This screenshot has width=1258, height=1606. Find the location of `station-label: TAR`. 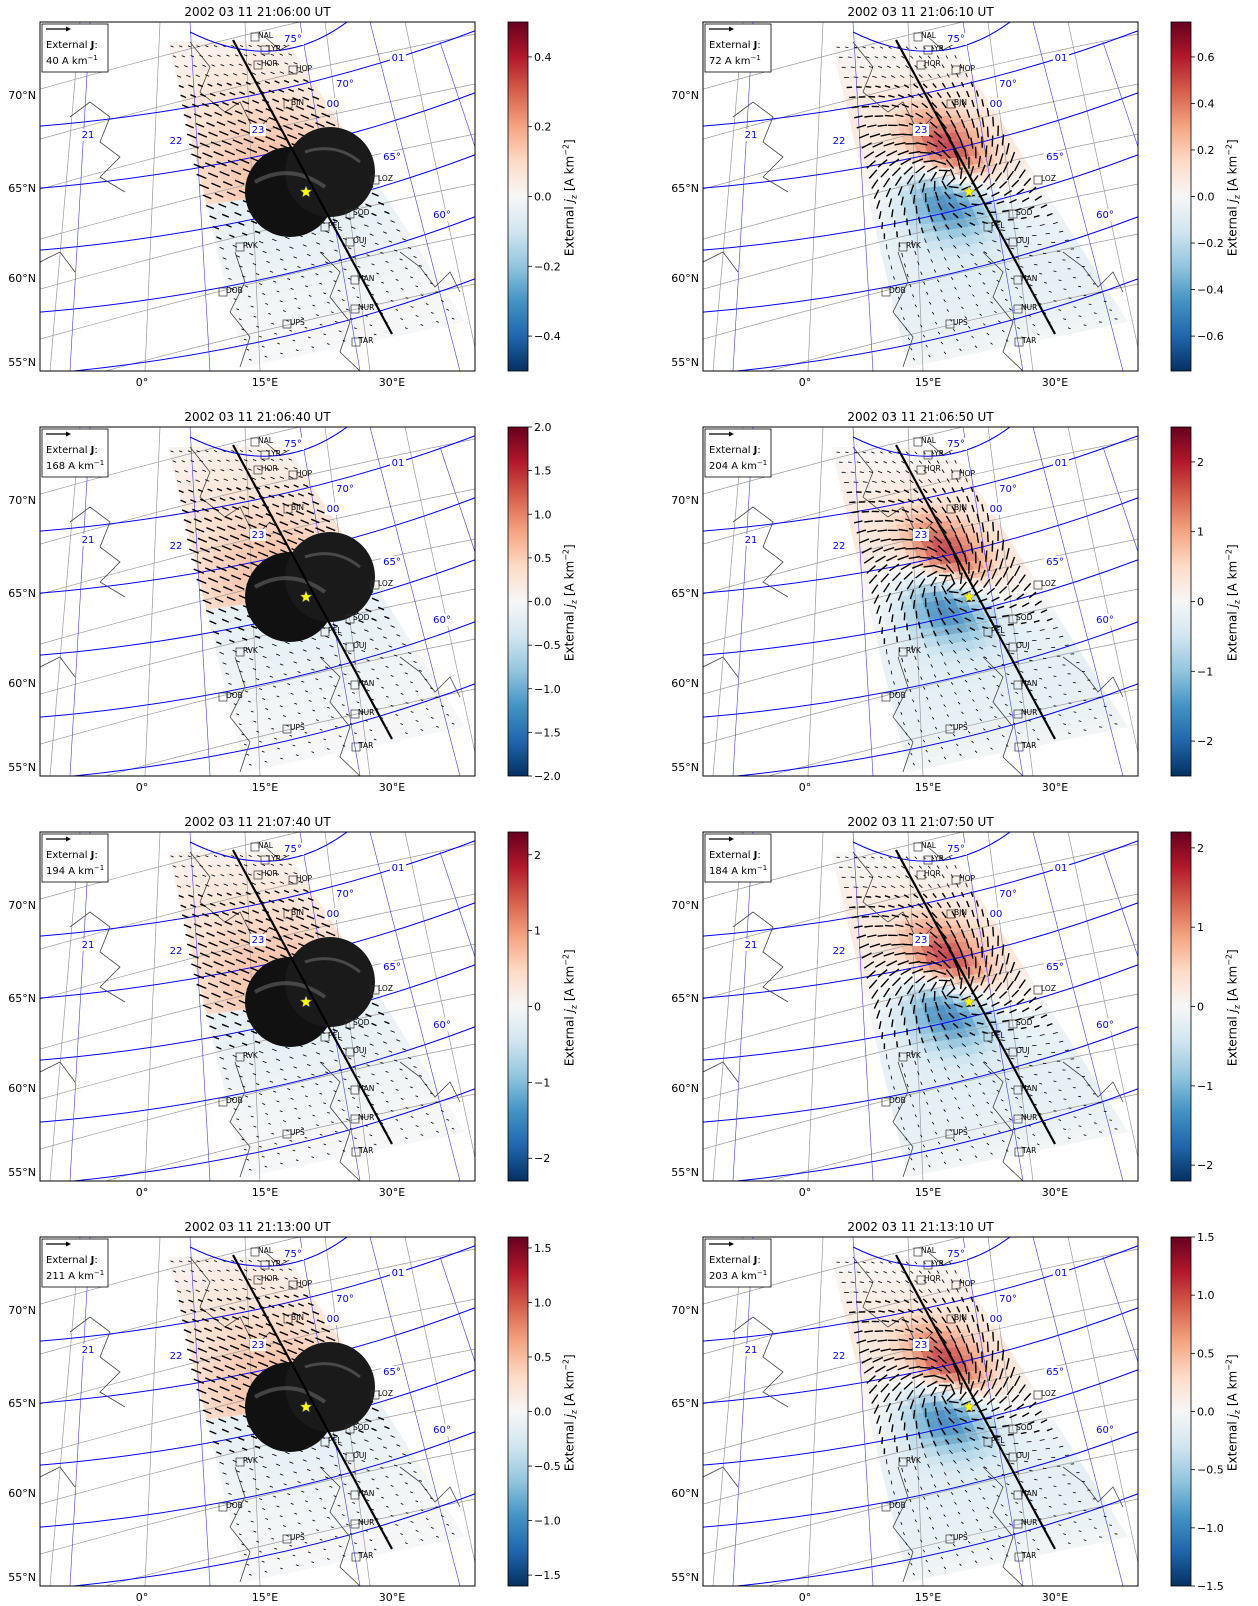

station-label: TAR is located at coordinates (1028, 745).